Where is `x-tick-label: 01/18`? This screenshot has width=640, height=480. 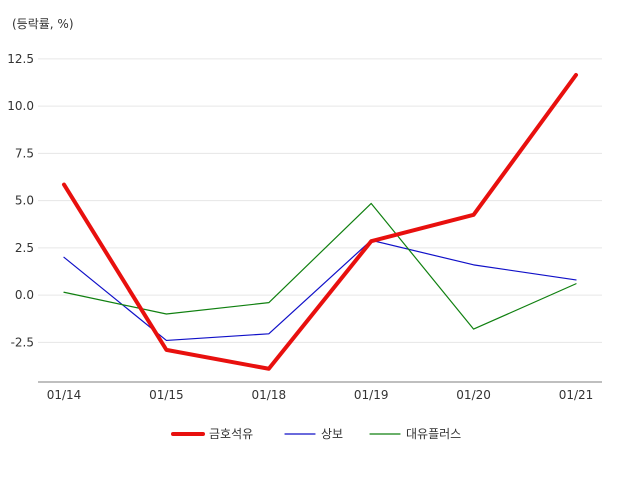 x-tick-label: 01/18 is located at coordinates (269, 395).